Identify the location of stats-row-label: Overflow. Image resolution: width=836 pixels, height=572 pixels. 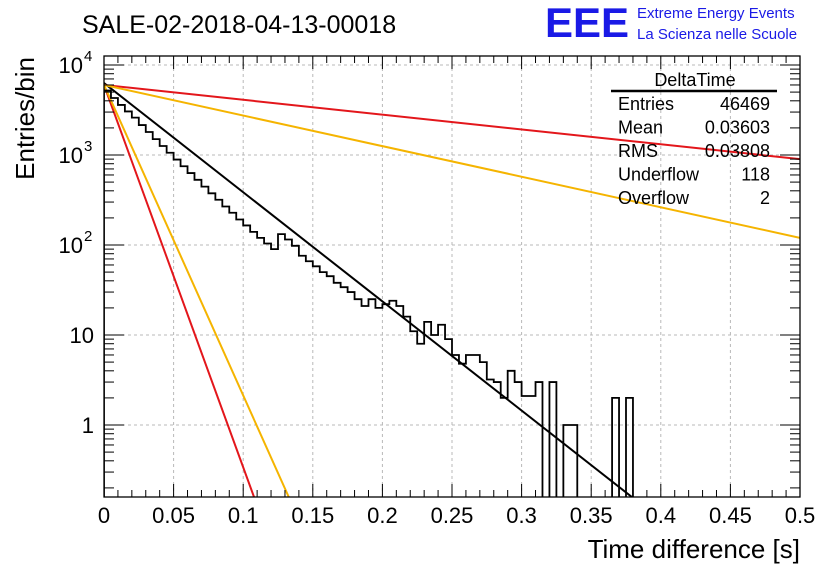
(654, 198).